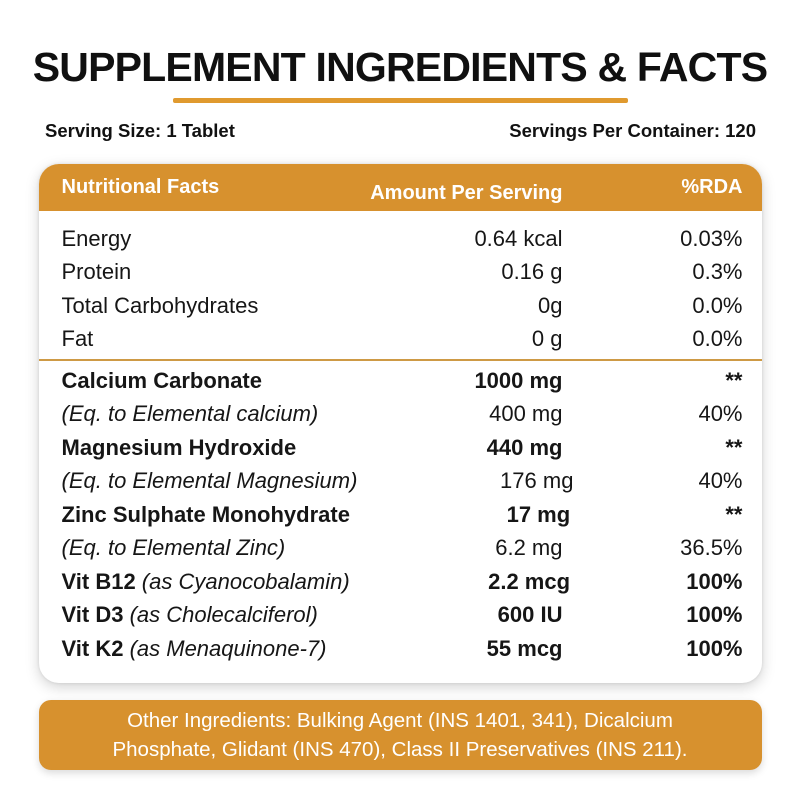 Image resolution: width=800 pixels, height=800 pixels. Describe the element at coordinates (400, 101) in the screenshot. I see `title-underline` at that location.